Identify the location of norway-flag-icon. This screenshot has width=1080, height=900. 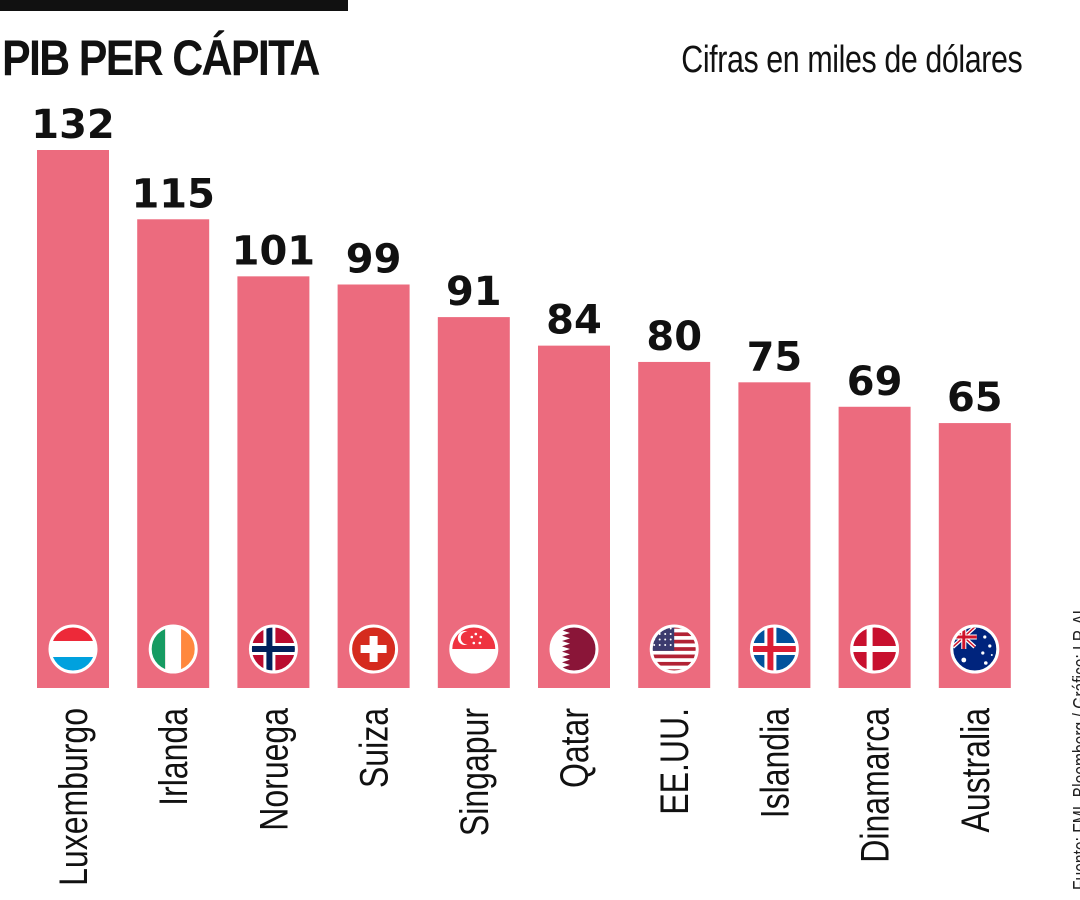
(273, 649).